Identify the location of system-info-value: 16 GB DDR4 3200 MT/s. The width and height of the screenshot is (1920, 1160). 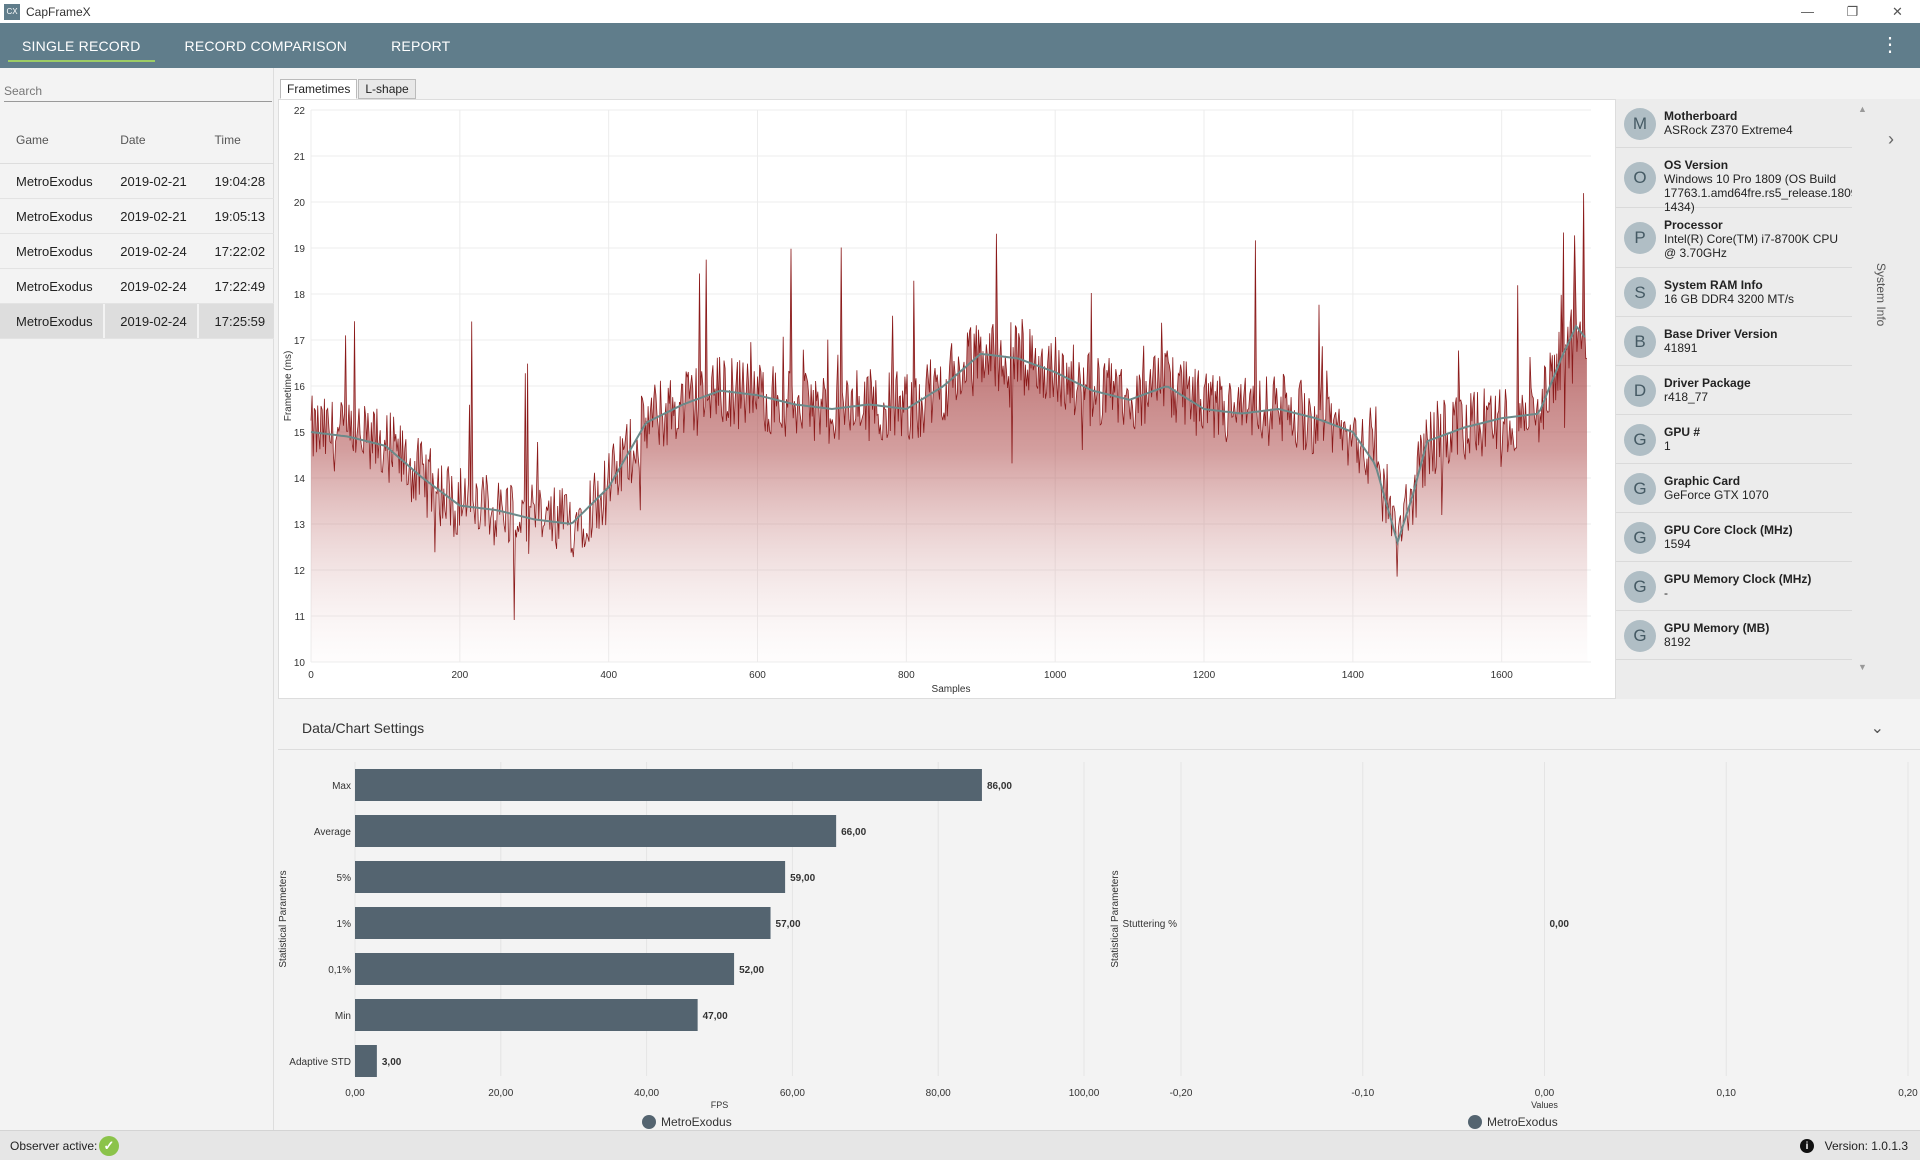
(1729, 299).